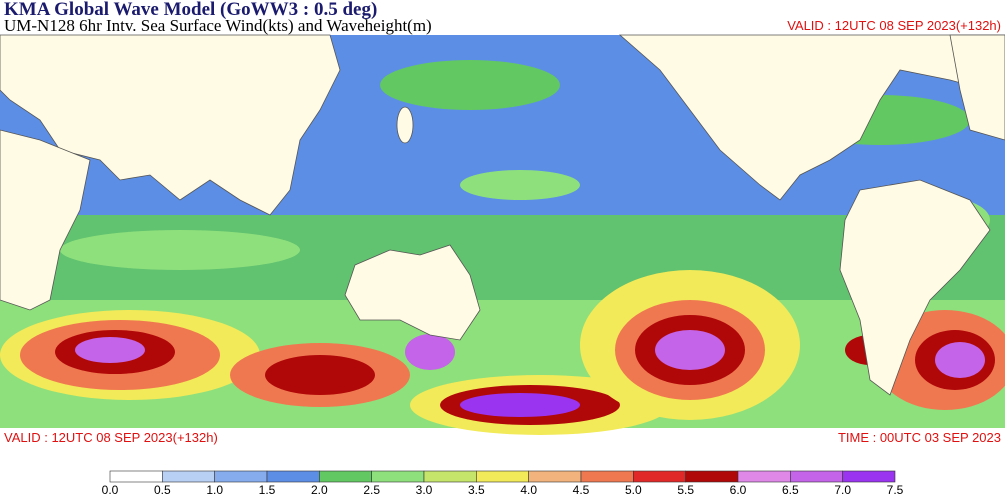  What do you see at coordinates (319, 489) in the screenshot?
I see `colorbar-label: 2.0` at bounding box center [319, 489].